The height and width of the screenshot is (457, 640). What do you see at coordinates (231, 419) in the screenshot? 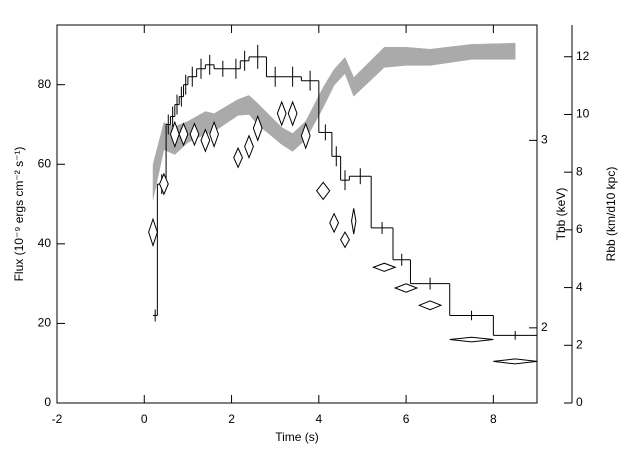
I see `x-tick-label: 2` at bounding box center [231, 419].